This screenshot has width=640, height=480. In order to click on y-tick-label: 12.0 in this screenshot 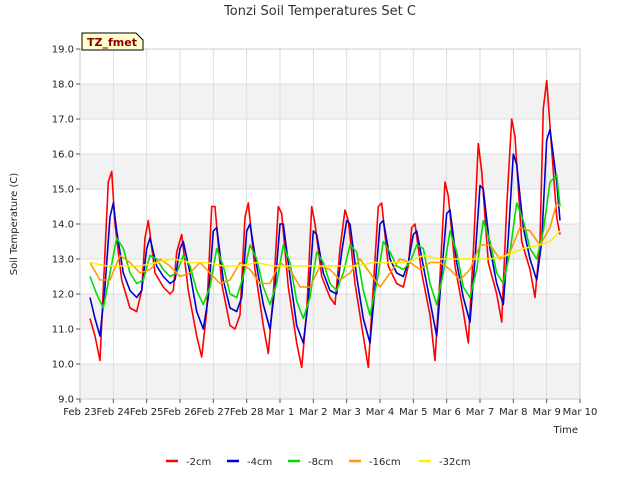, I will do `click(63, 295)`.